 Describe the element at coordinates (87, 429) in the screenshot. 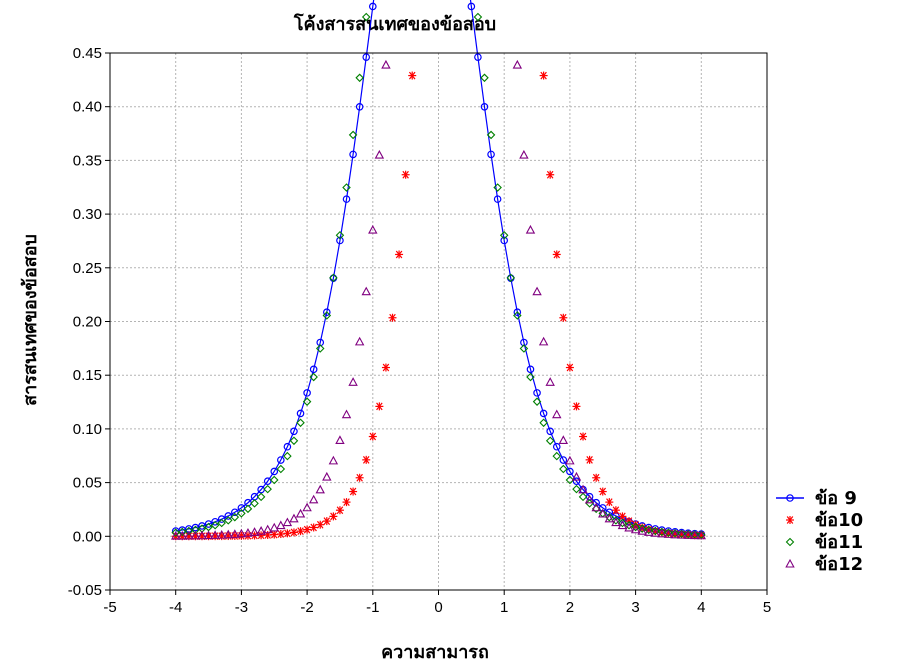

I see `y-tick-label: 0.10` at that location.